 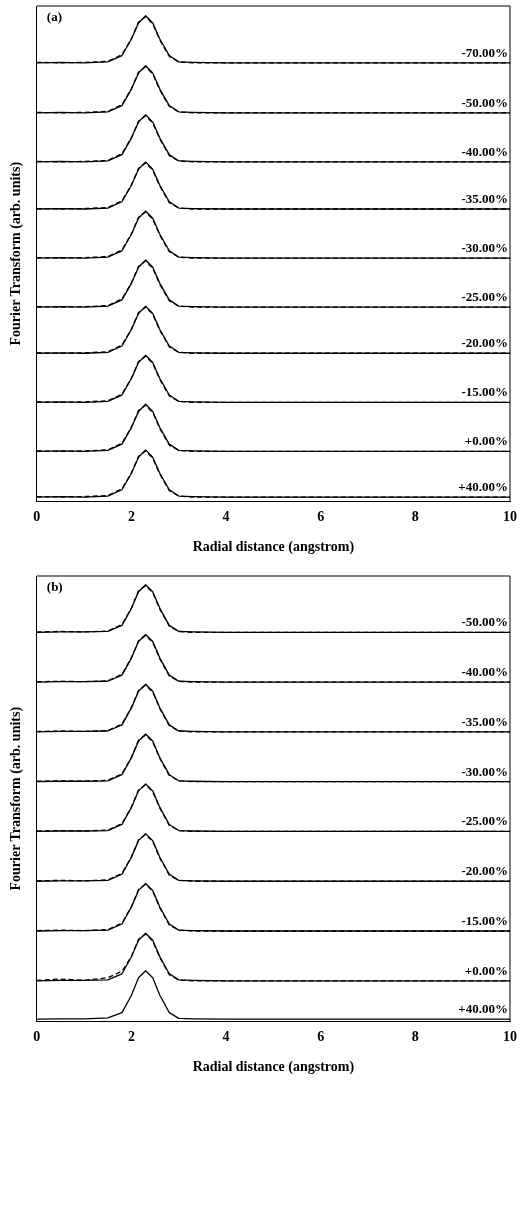 What do you see at coordinates (484, 52) in the screenshot?
I see `series-label: -70.00%` at bounding box center [484, 52].